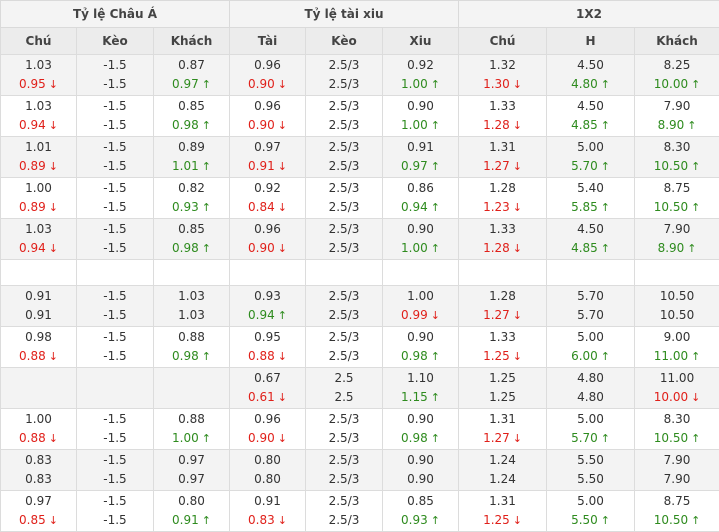 The height and width of the screenshot is (532, 719). I want to click on odds-value: 0.95, so click(267, 337).